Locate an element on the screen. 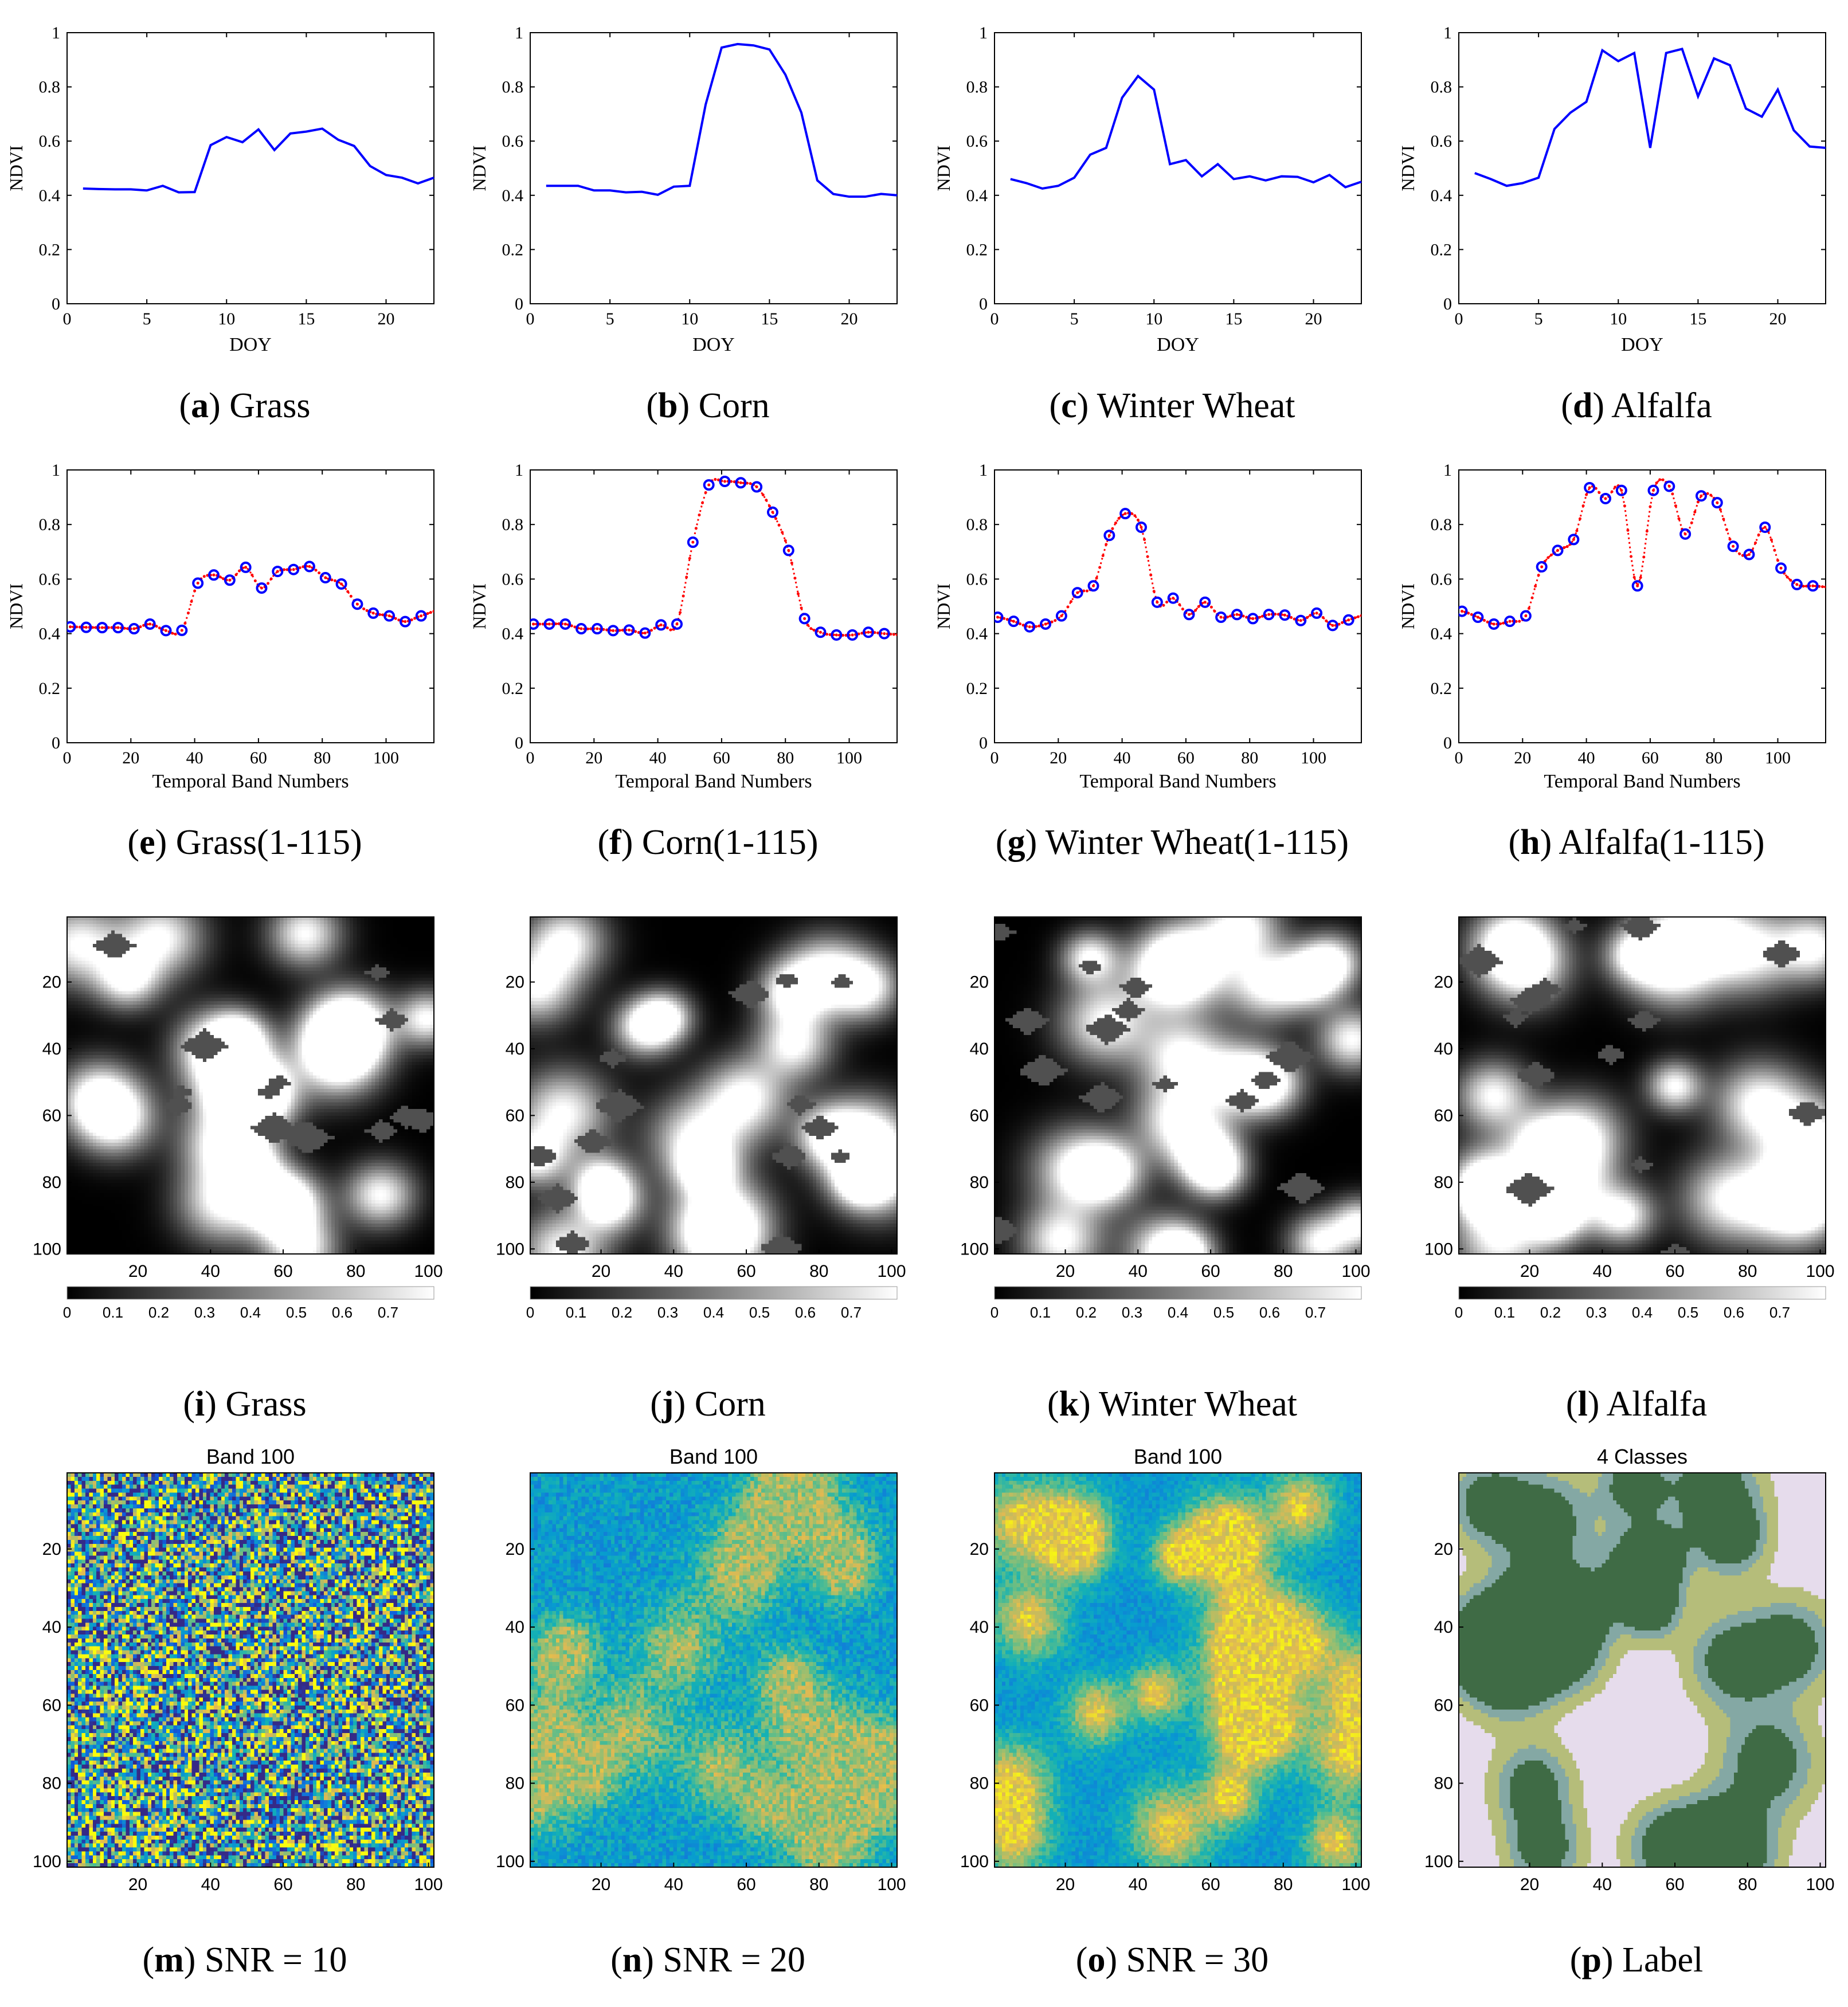 The height and width of the screenshot is (2007, 1848). panel-j-cbar-tick-label: 0.4 is located at coordinates (713, 1312).